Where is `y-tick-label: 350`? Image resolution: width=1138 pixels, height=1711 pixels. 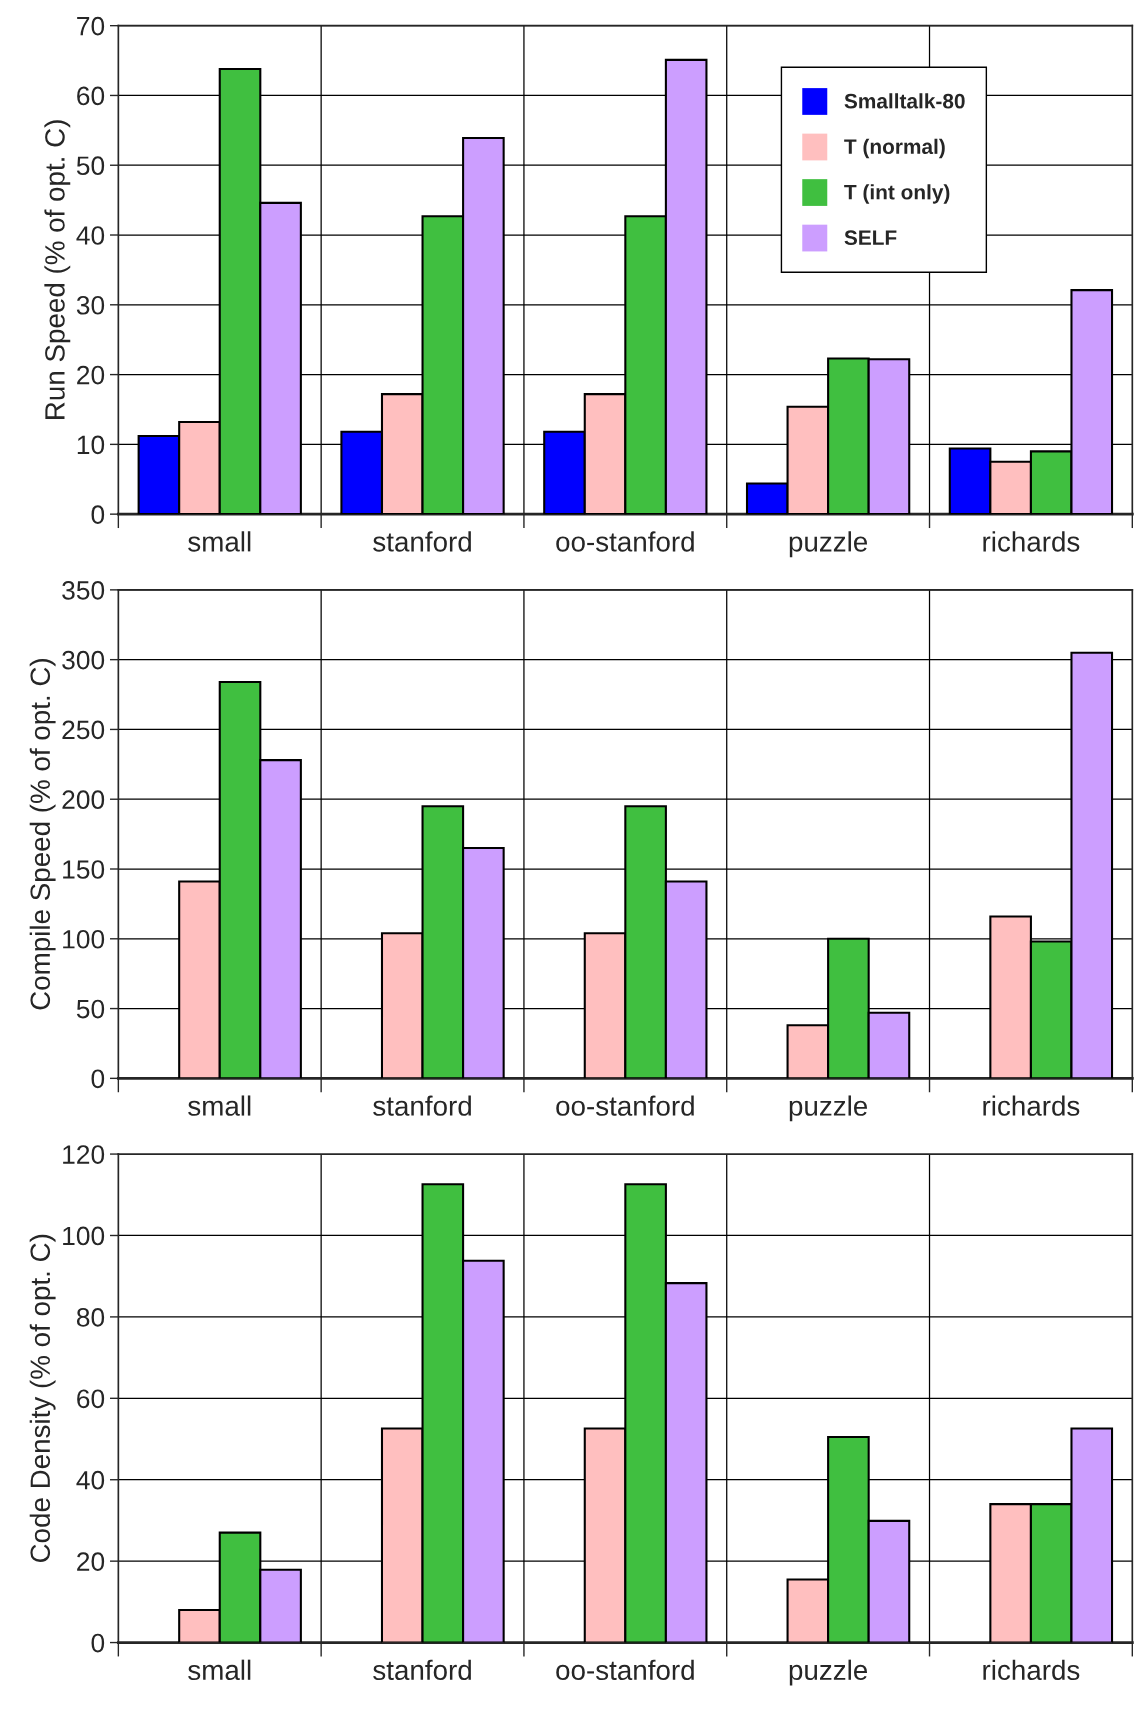
y-tick-label: 350 is located at coordinates (83, 590).